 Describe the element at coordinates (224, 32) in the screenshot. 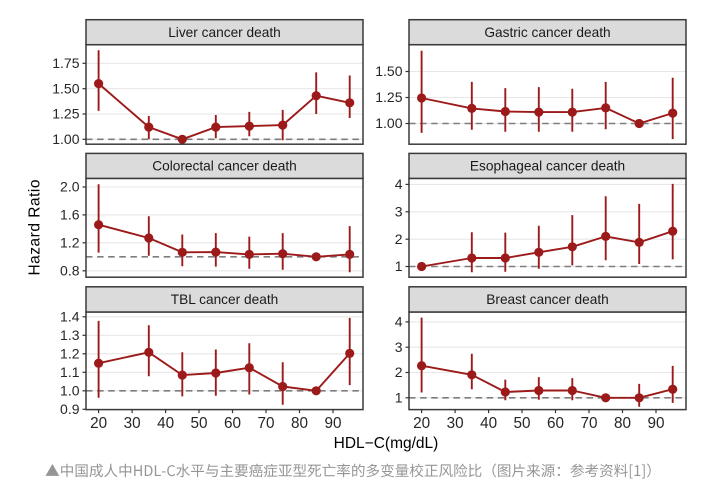

I see `svg-text: Liver cancer death` at that location.